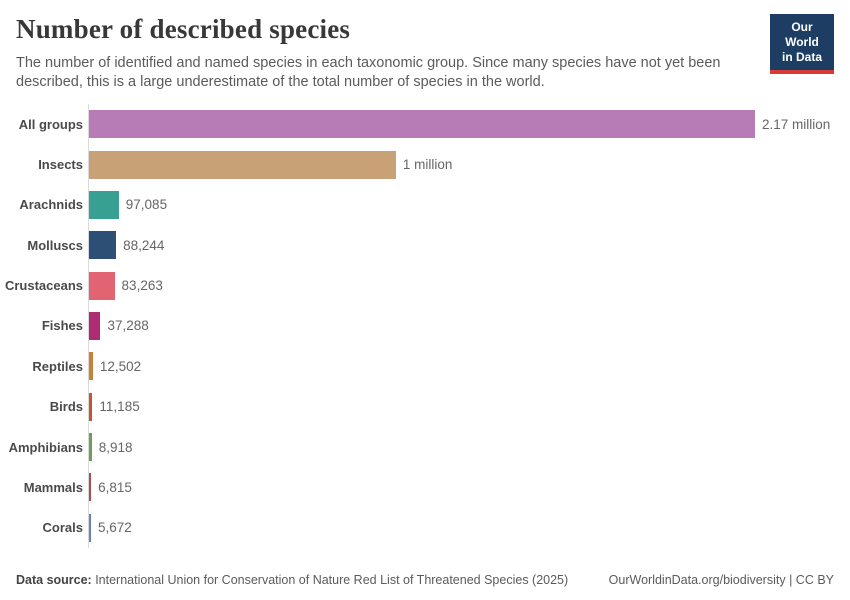 Image resolution: width=850 pixels, height=600 pixels. I want to click on bar-value-label: 11,185, so click(119, 407).